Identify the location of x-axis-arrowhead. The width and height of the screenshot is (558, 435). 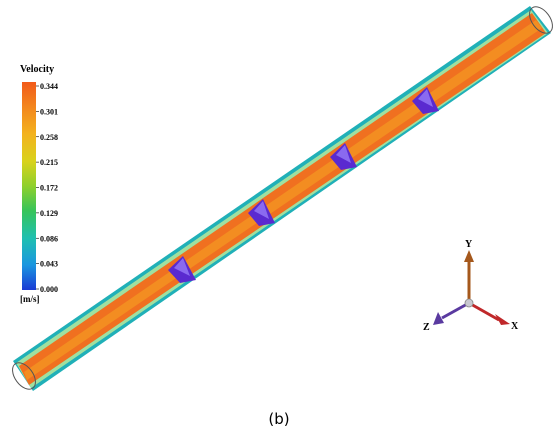
(502, 319).